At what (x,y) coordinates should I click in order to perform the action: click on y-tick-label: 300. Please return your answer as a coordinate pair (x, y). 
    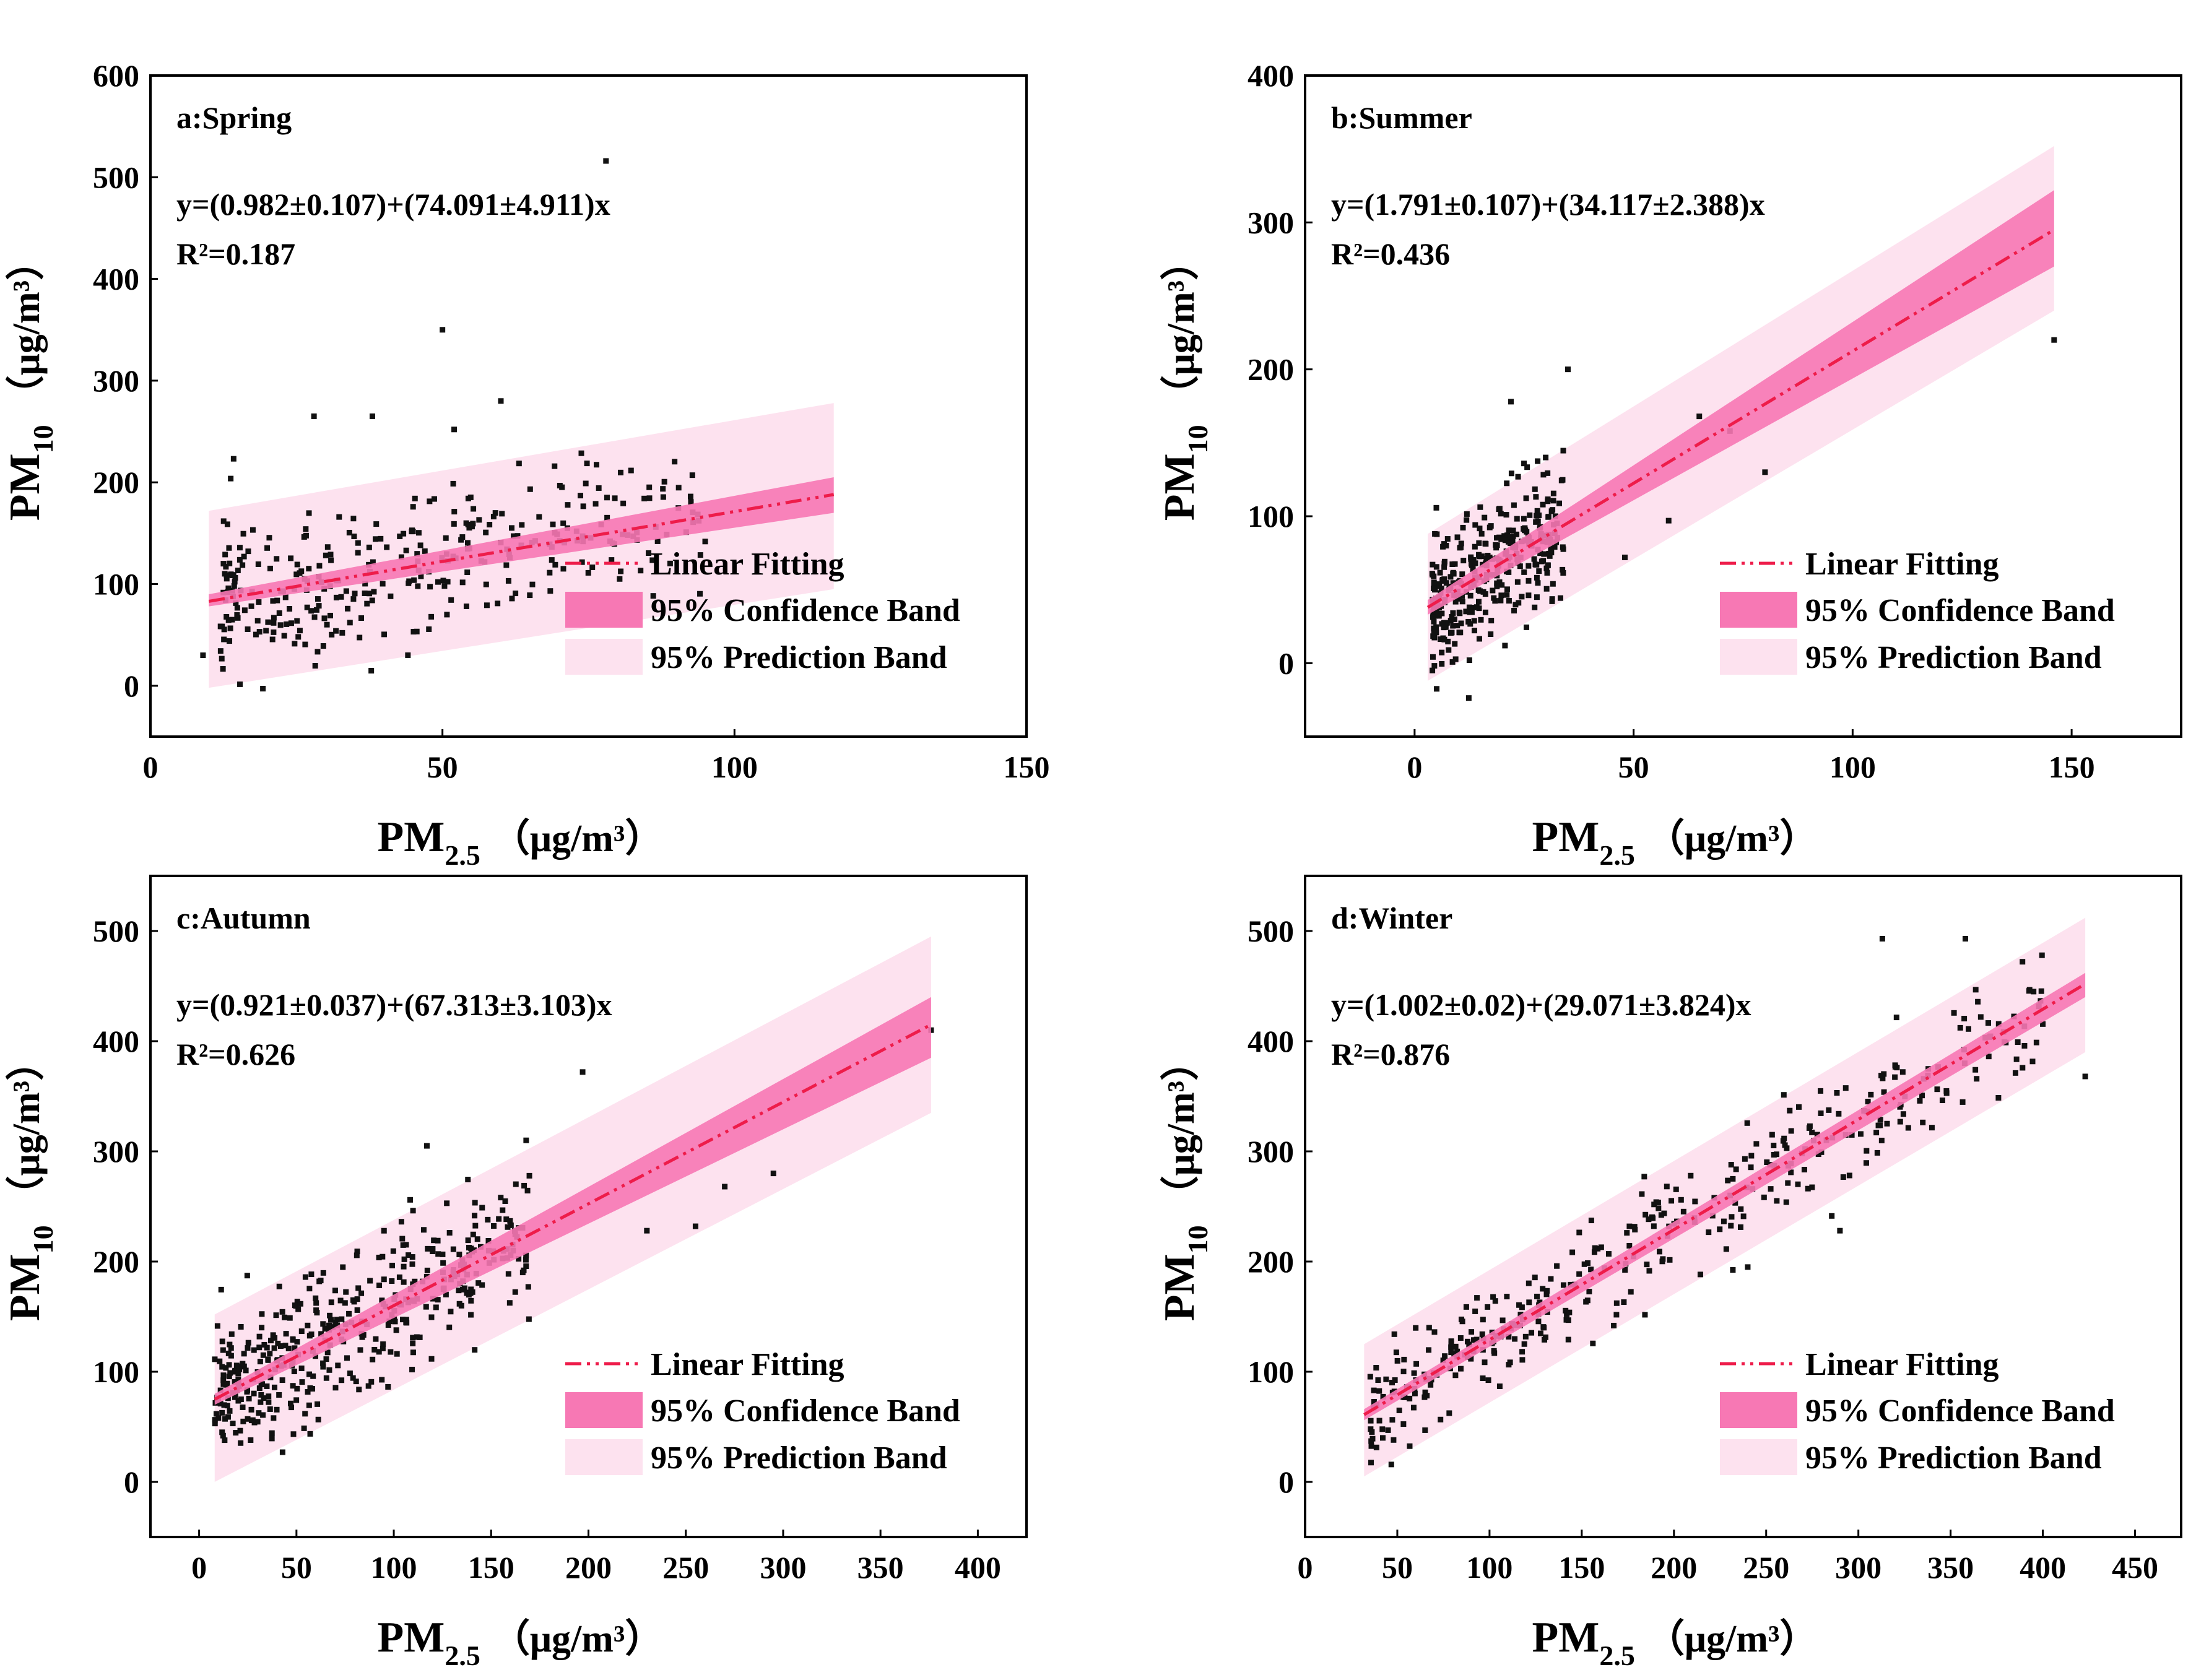
    Looking at the image, I should click on (116, 380).